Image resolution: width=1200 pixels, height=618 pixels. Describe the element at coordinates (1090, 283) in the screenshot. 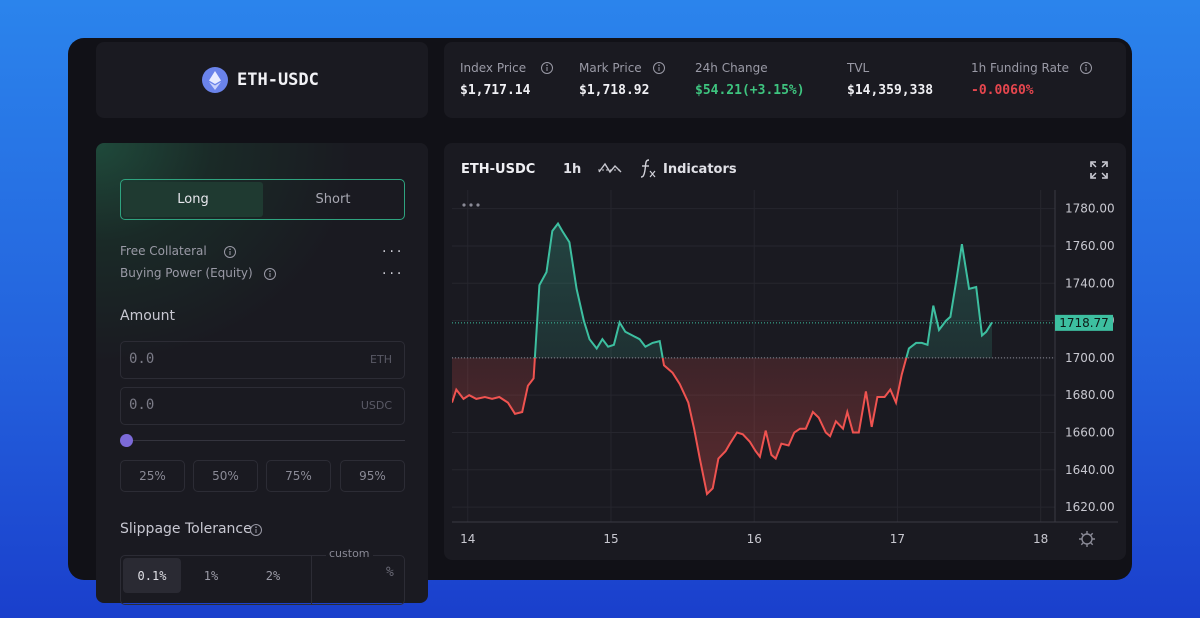

I see `y-tick-label: 1740.00` at that location.